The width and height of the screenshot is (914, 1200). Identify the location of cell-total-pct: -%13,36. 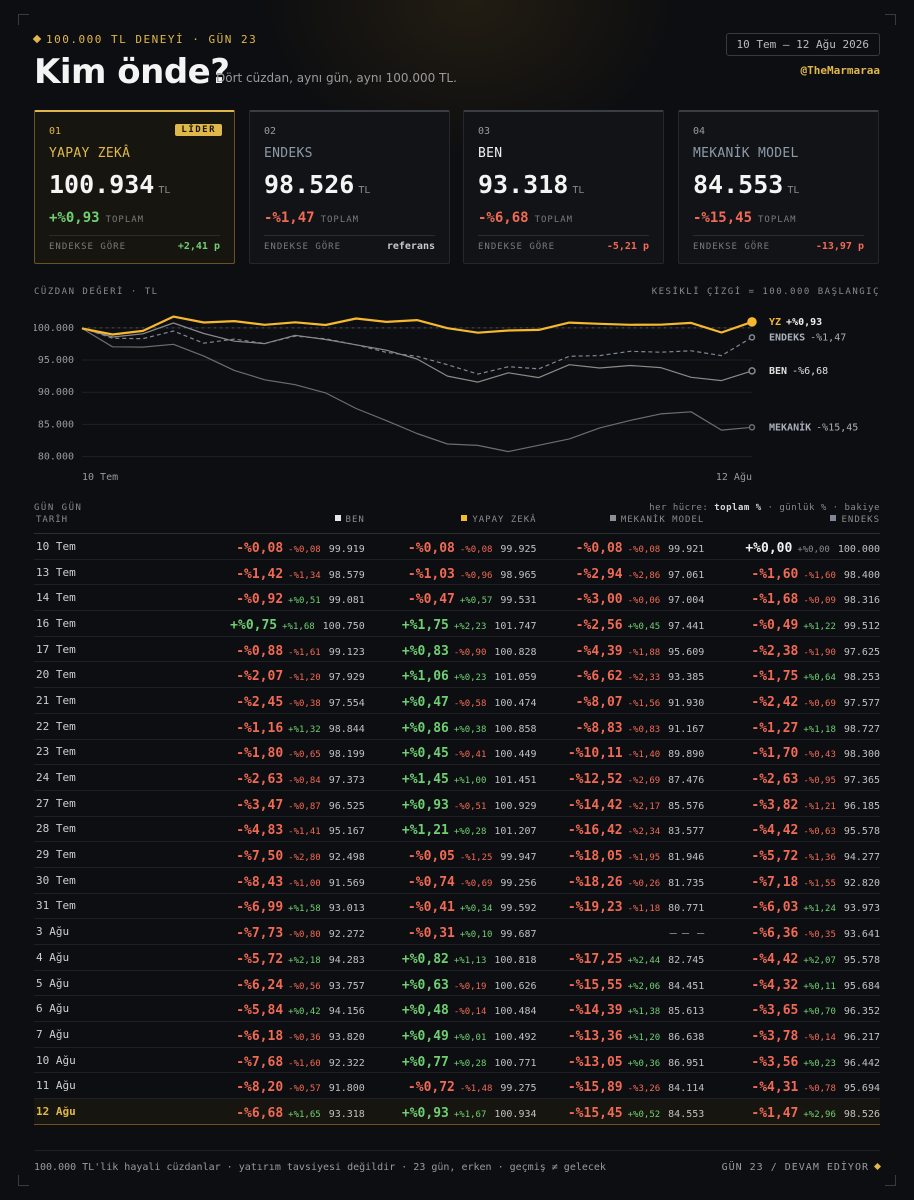
(595, 1036).